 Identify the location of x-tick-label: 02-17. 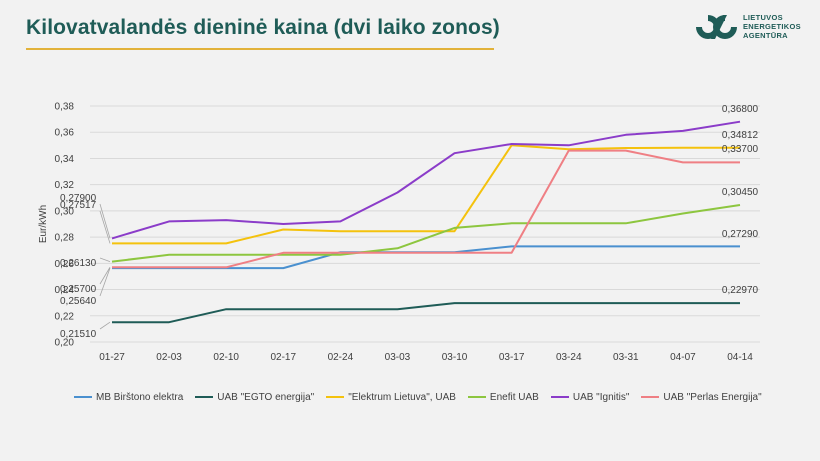
(283, 357).